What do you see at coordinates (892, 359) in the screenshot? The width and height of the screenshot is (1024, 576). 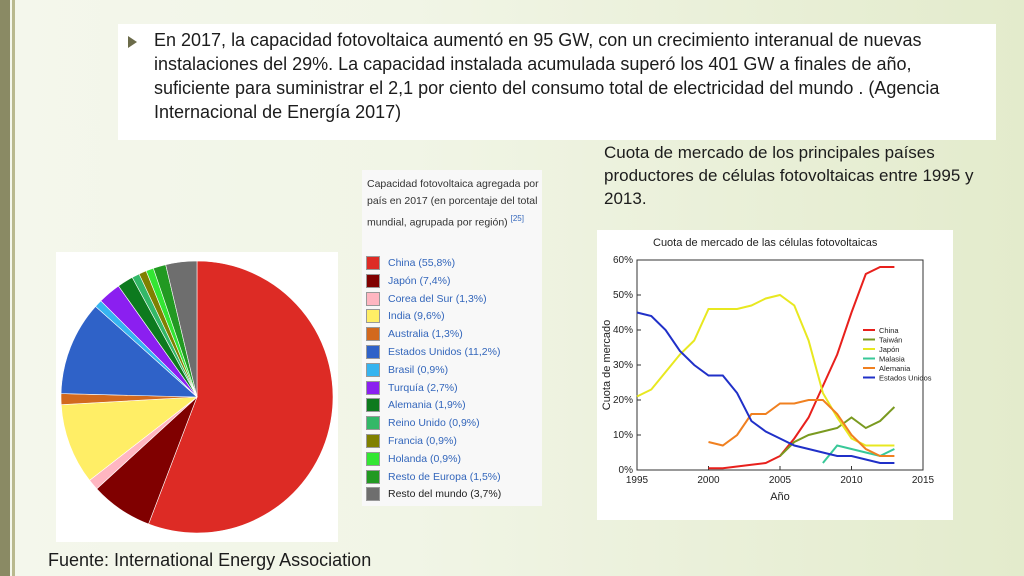 I see `line-legend-label: Malasia` at bounding box center [892, 359].